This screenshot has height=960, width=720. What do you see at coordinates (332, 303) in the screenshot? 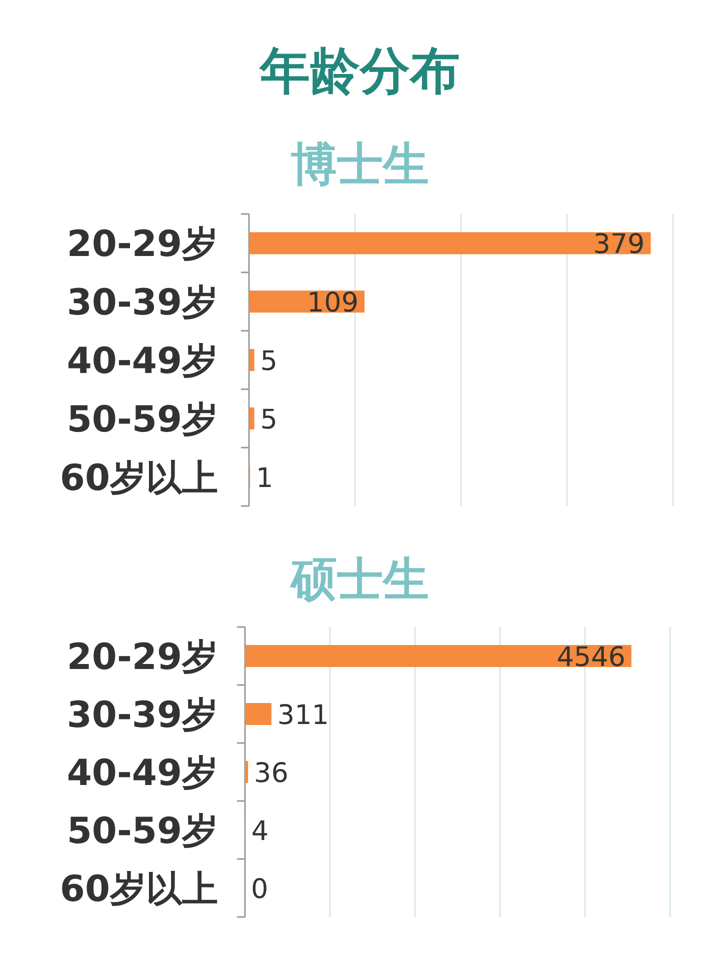
I see `data-label: 109` at bounding box center [332, 303].